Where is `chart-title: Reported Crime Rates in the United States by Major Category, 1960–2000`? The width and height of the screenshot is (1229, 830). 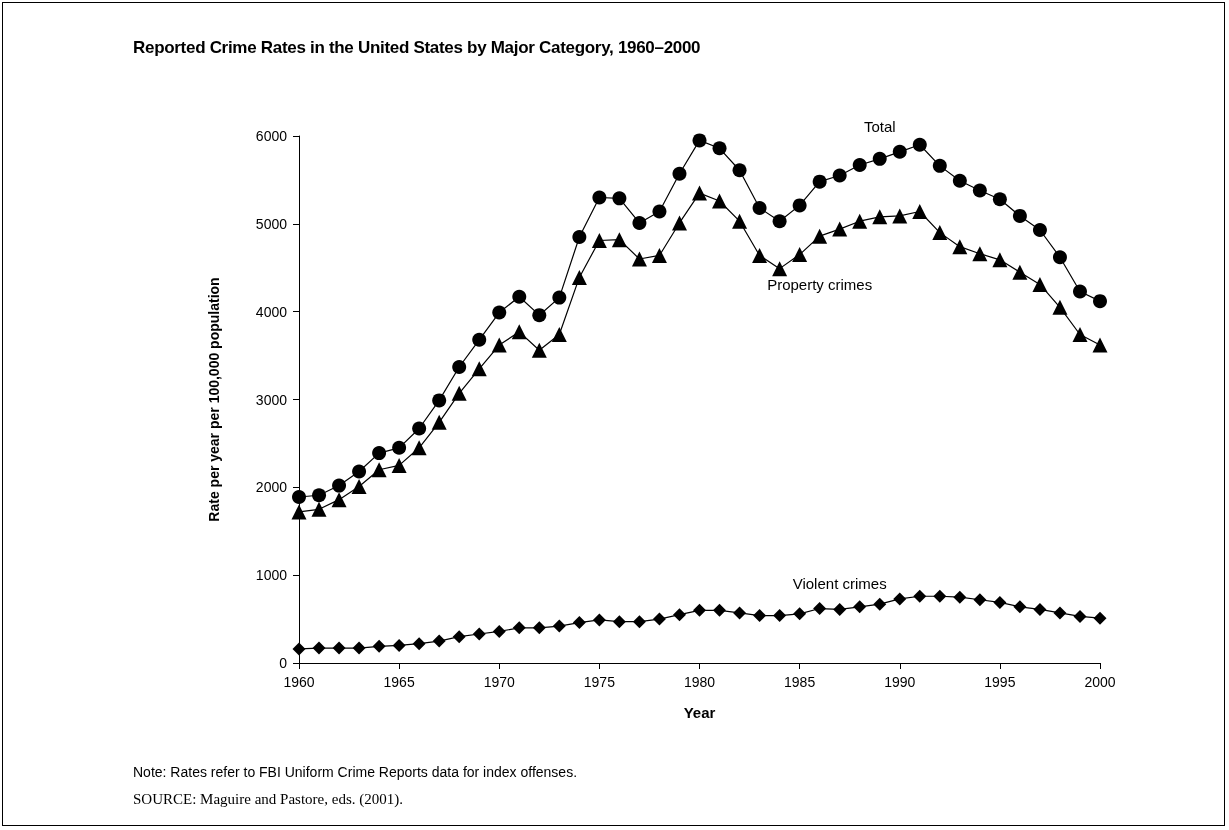 chart-title: Reported Crime Rates in the United States by Major Category, 1960–2000 is located at coordinates (417, 48).